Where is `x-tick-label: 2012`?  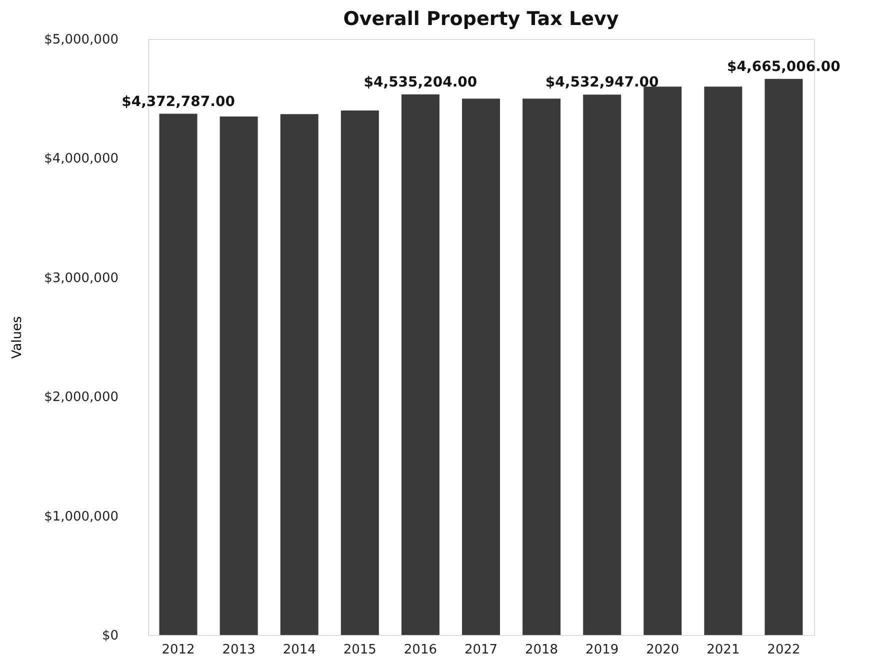
x-tick-label: 2012 is located at coordinates (178, 650).